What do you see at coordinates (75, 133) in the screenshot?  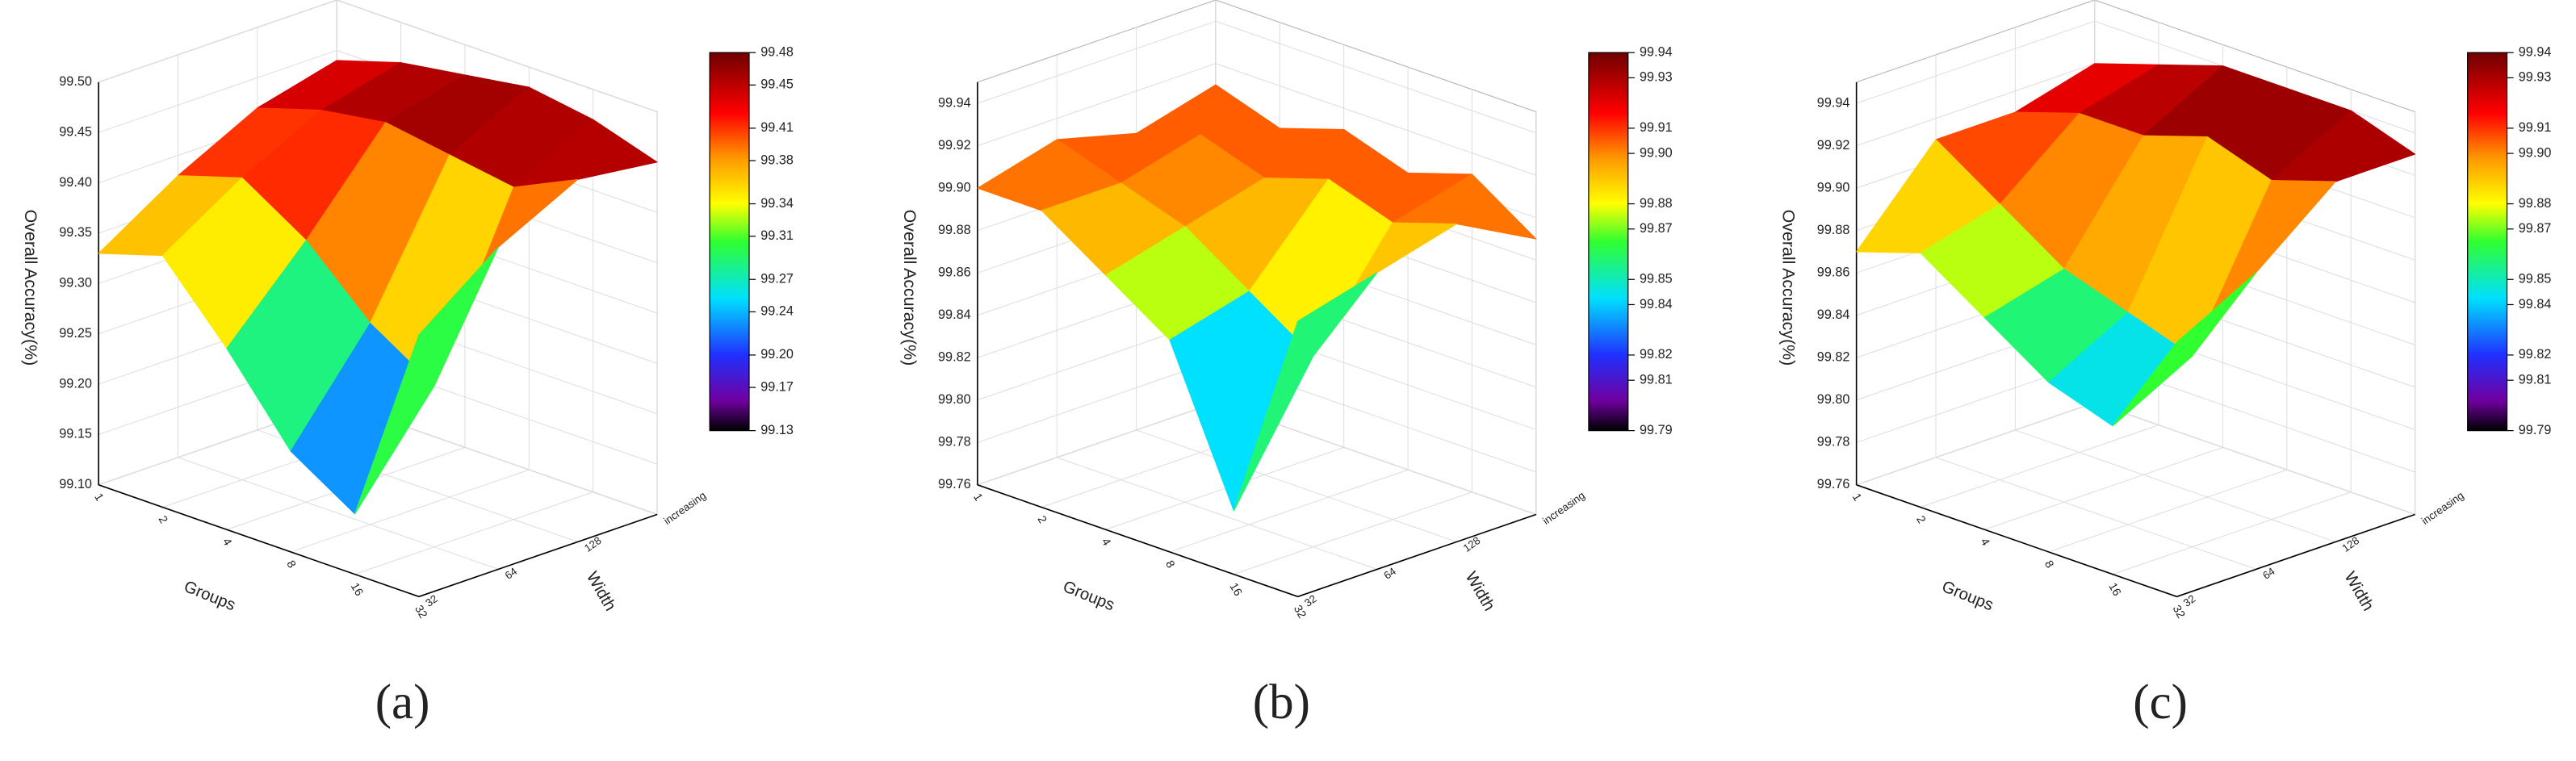 I see `z-tick-label: 99.45` at bounding box center [75, 133].